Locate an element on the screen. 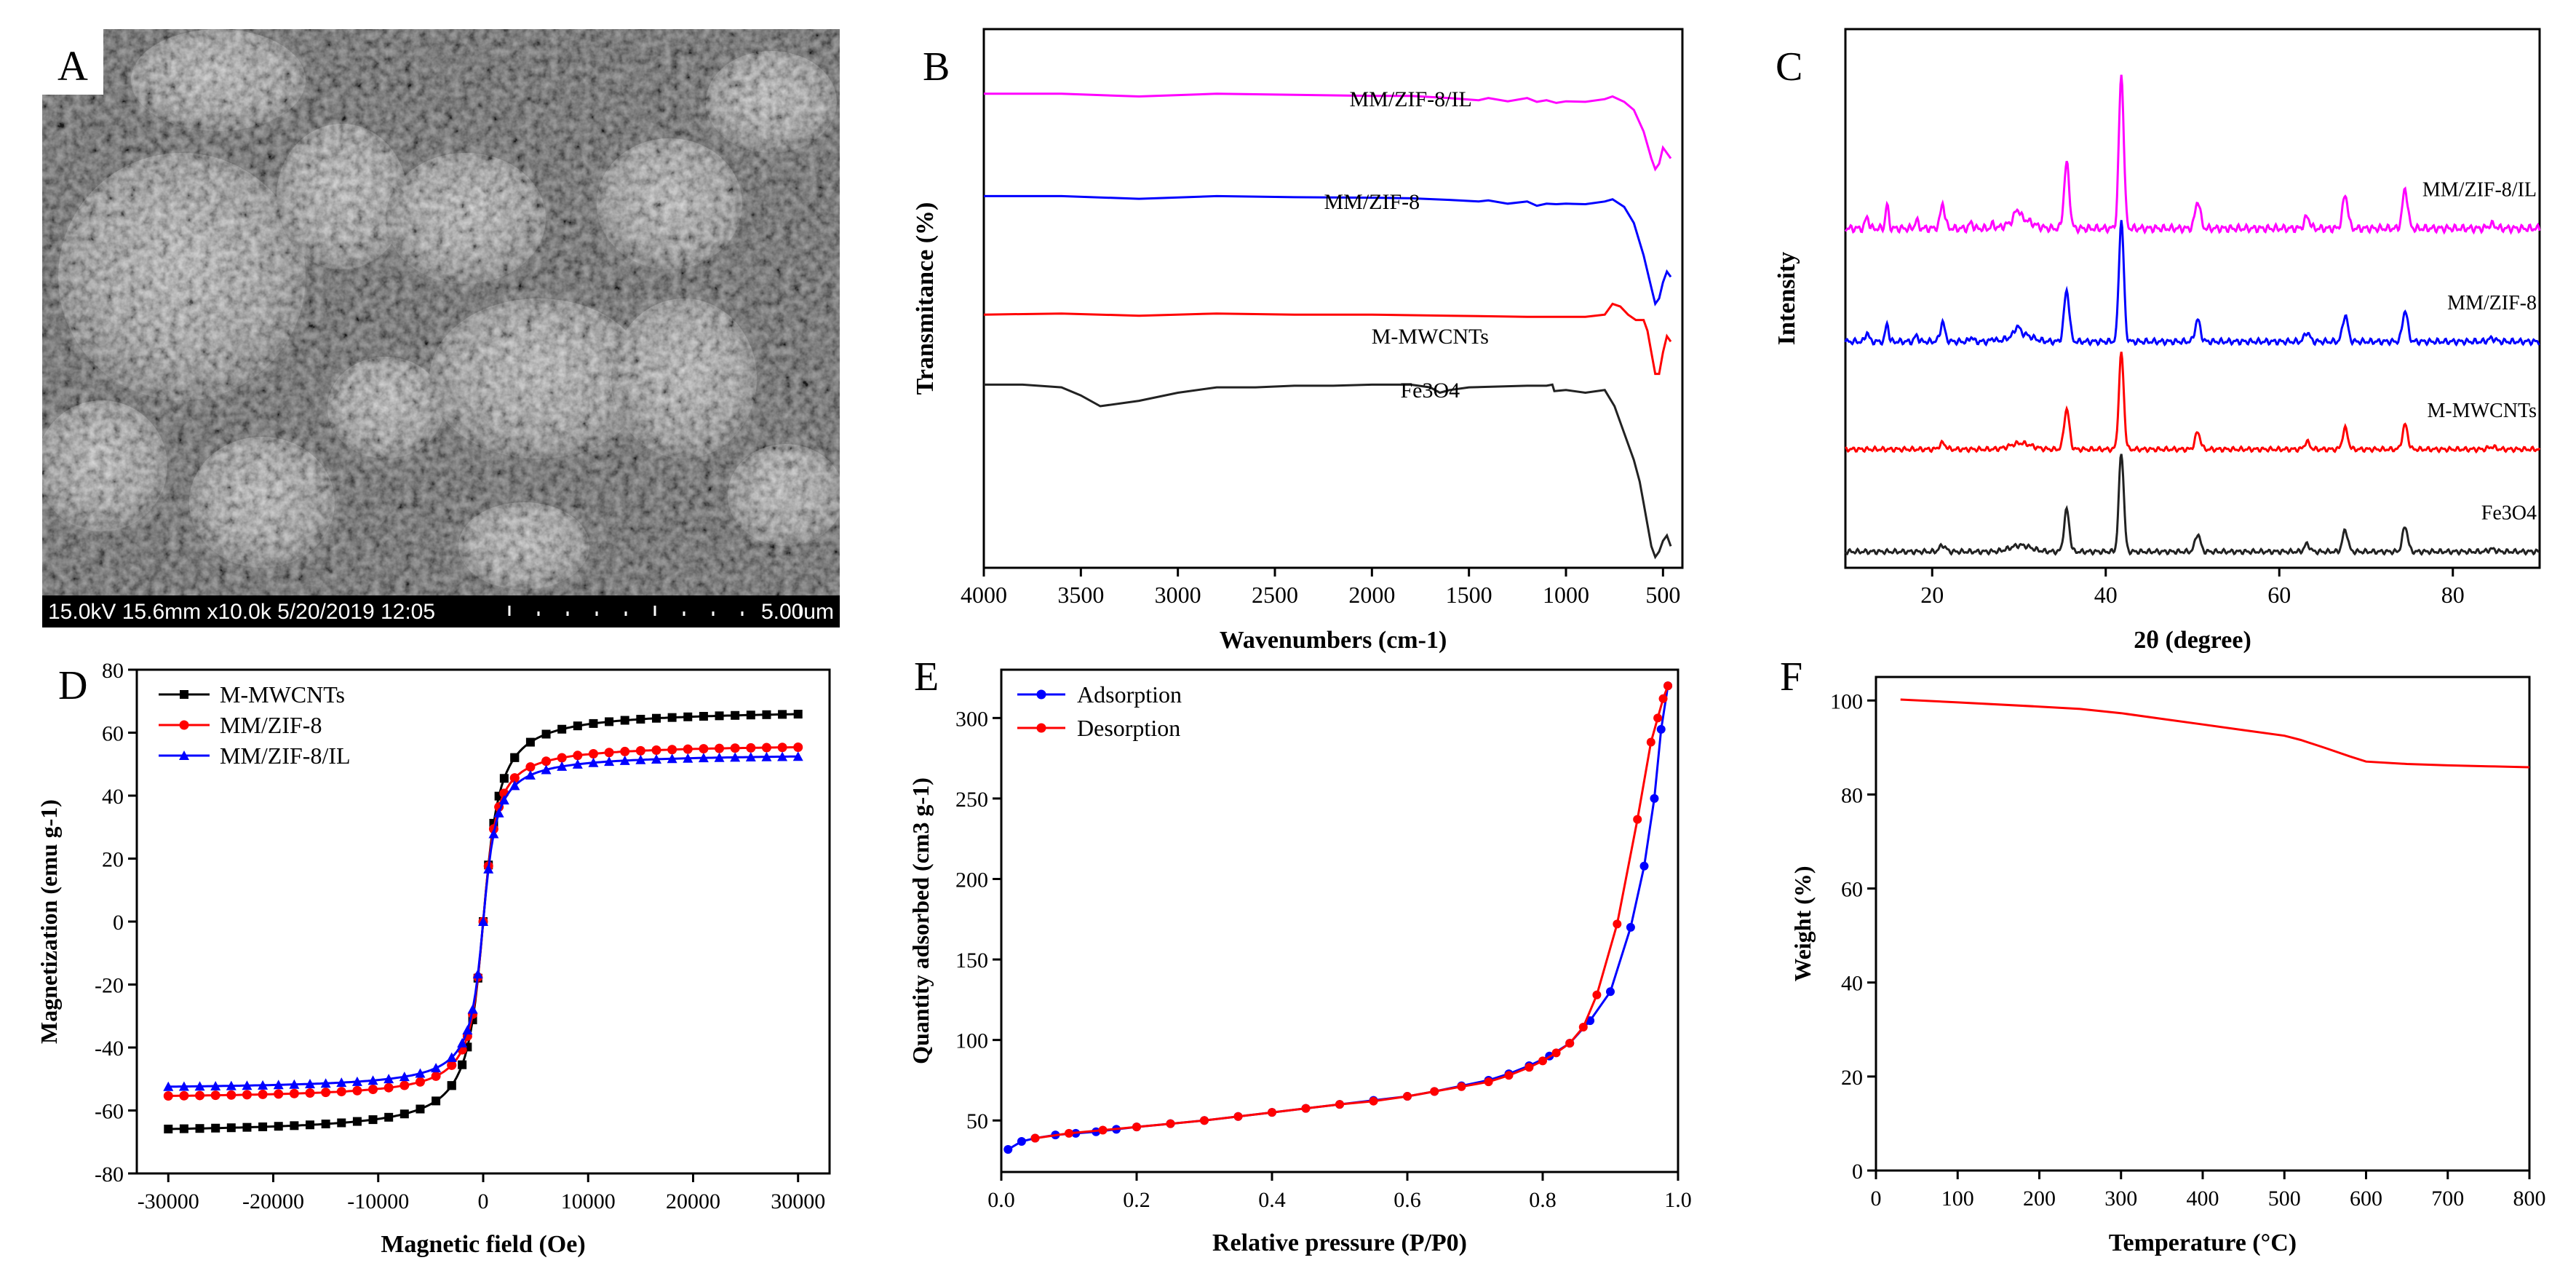  x-tick-label: 2500 is located at coordinates (1275, 595).